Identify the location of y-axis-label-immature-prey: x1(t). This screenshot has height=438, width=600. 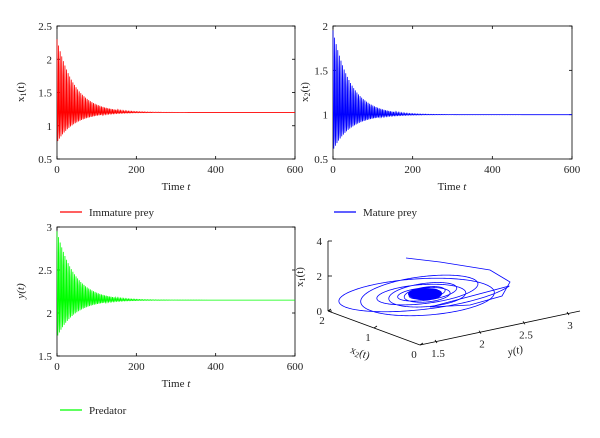
(21, 92).